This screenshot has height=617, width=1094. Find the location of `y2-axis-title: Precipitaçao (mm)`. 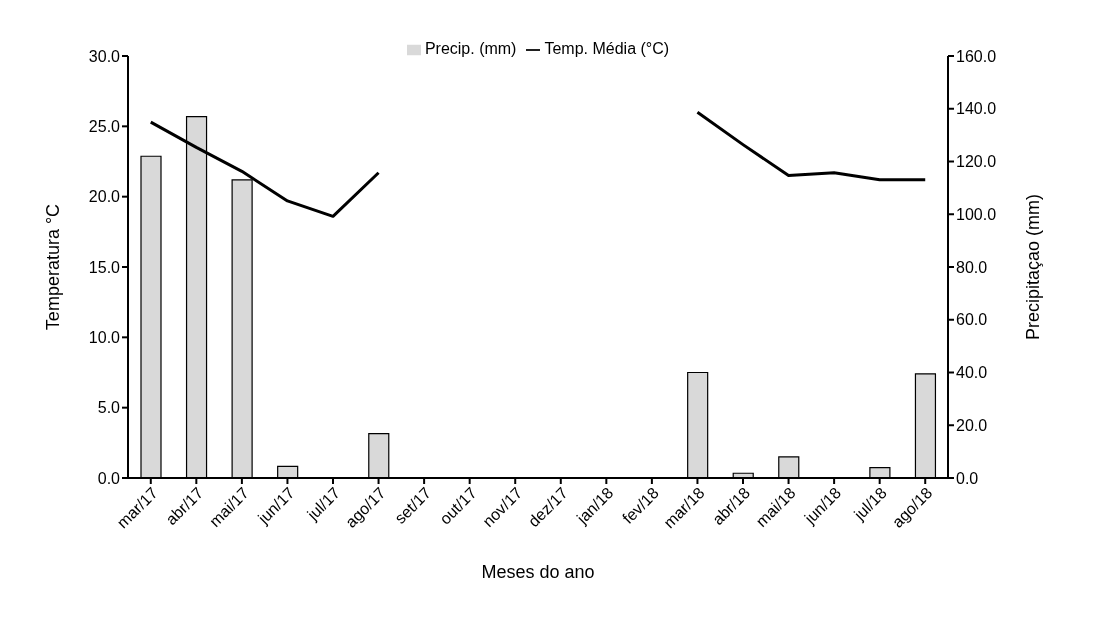

y2-axis-title: Precipitaçao (mm) is located at coordinates (1033, 267).